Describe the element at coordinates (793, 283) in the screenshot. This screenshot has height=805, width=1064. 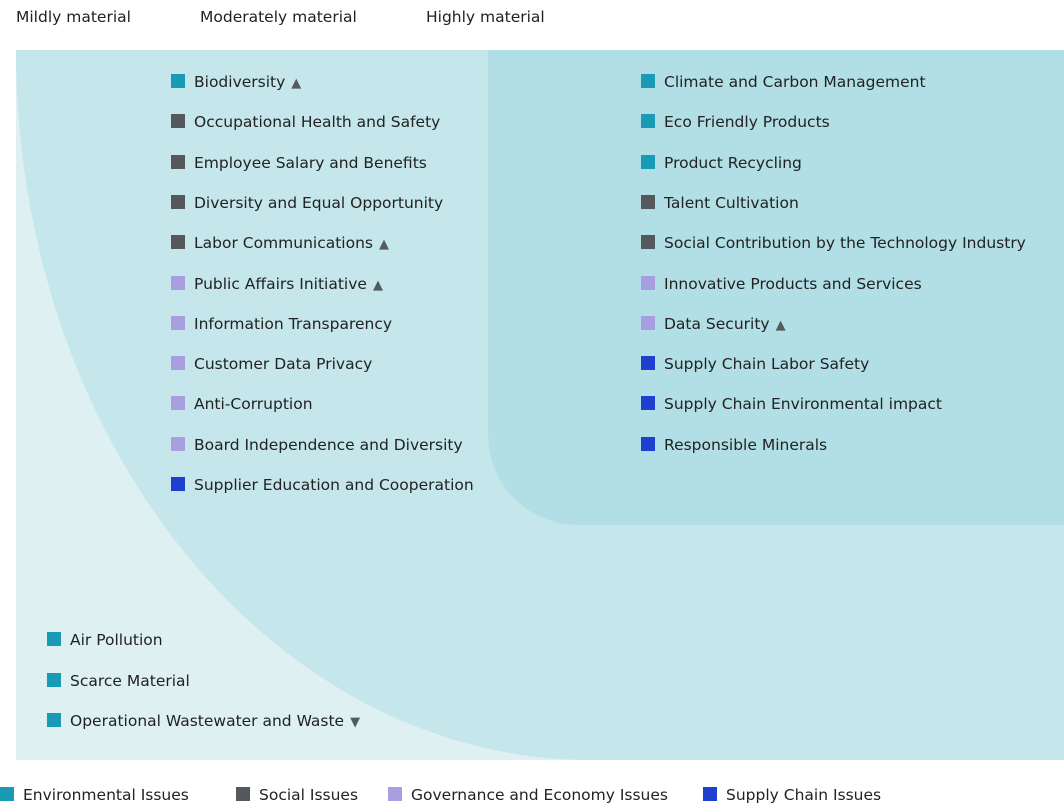
I see `item-label: Innovative Products and Services` at that location.